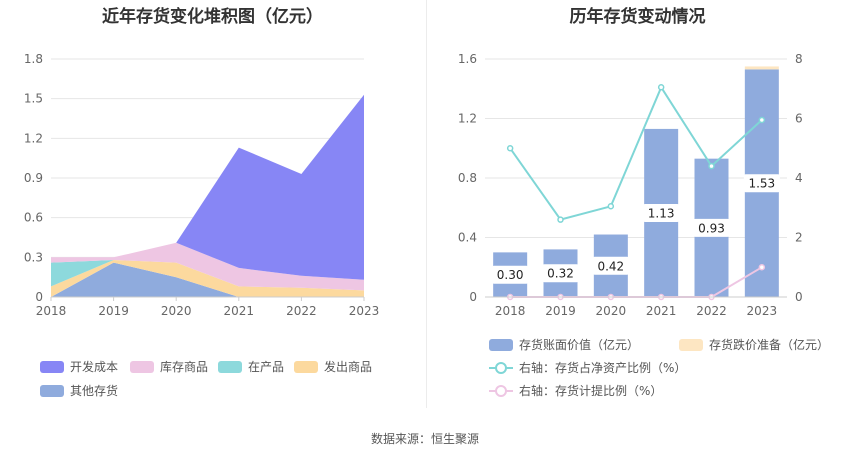 This screenshot has height=459, width=850. What do you see at coordinates (799, 178) in the screenshot?
I see `right-y-tick-label: 4` at bounding box center [799, 178].